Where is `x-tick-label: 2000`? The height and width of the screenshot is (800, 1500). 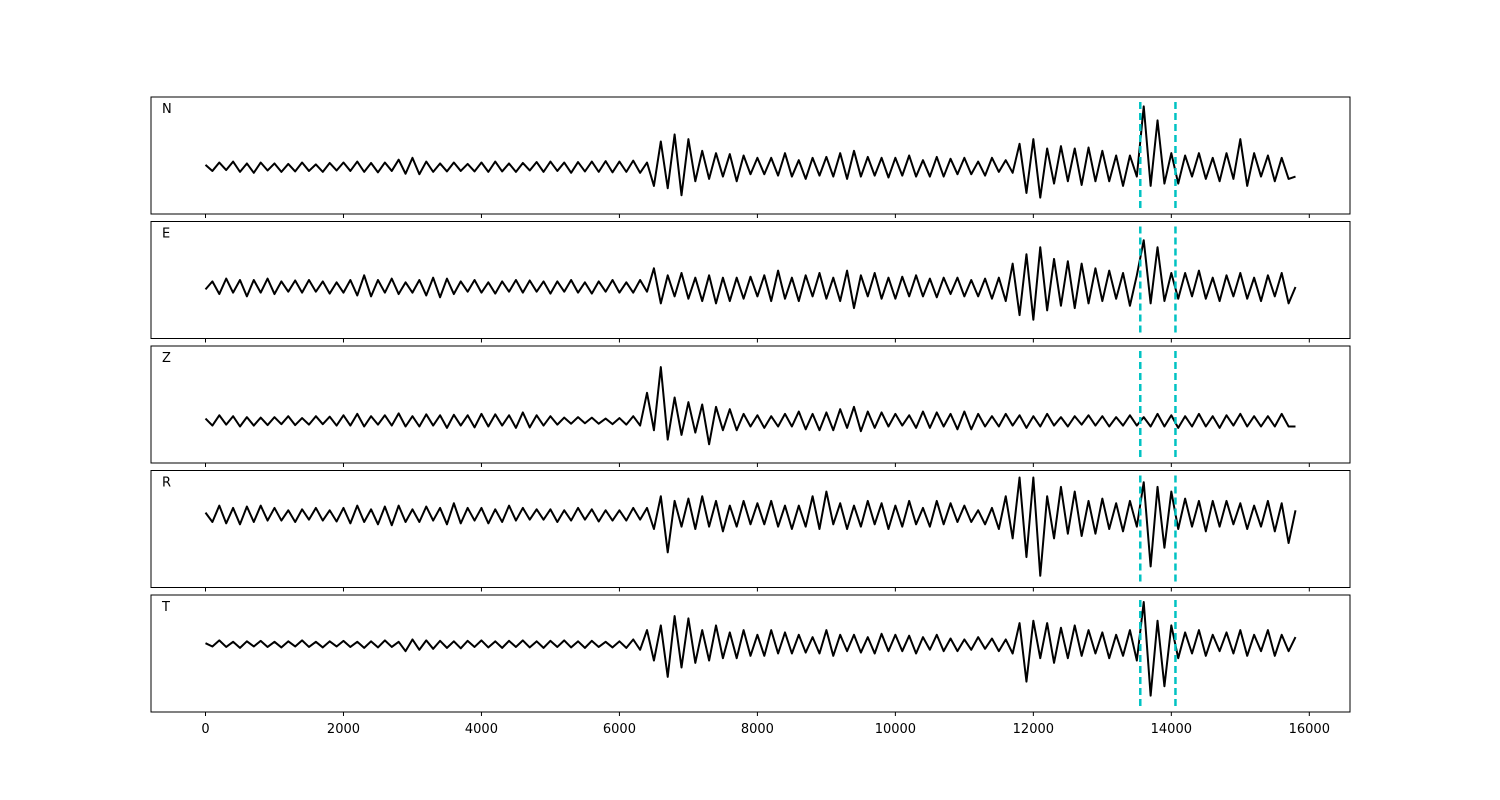 x-tick-label: 2000 is located at coordinates (343, 729).